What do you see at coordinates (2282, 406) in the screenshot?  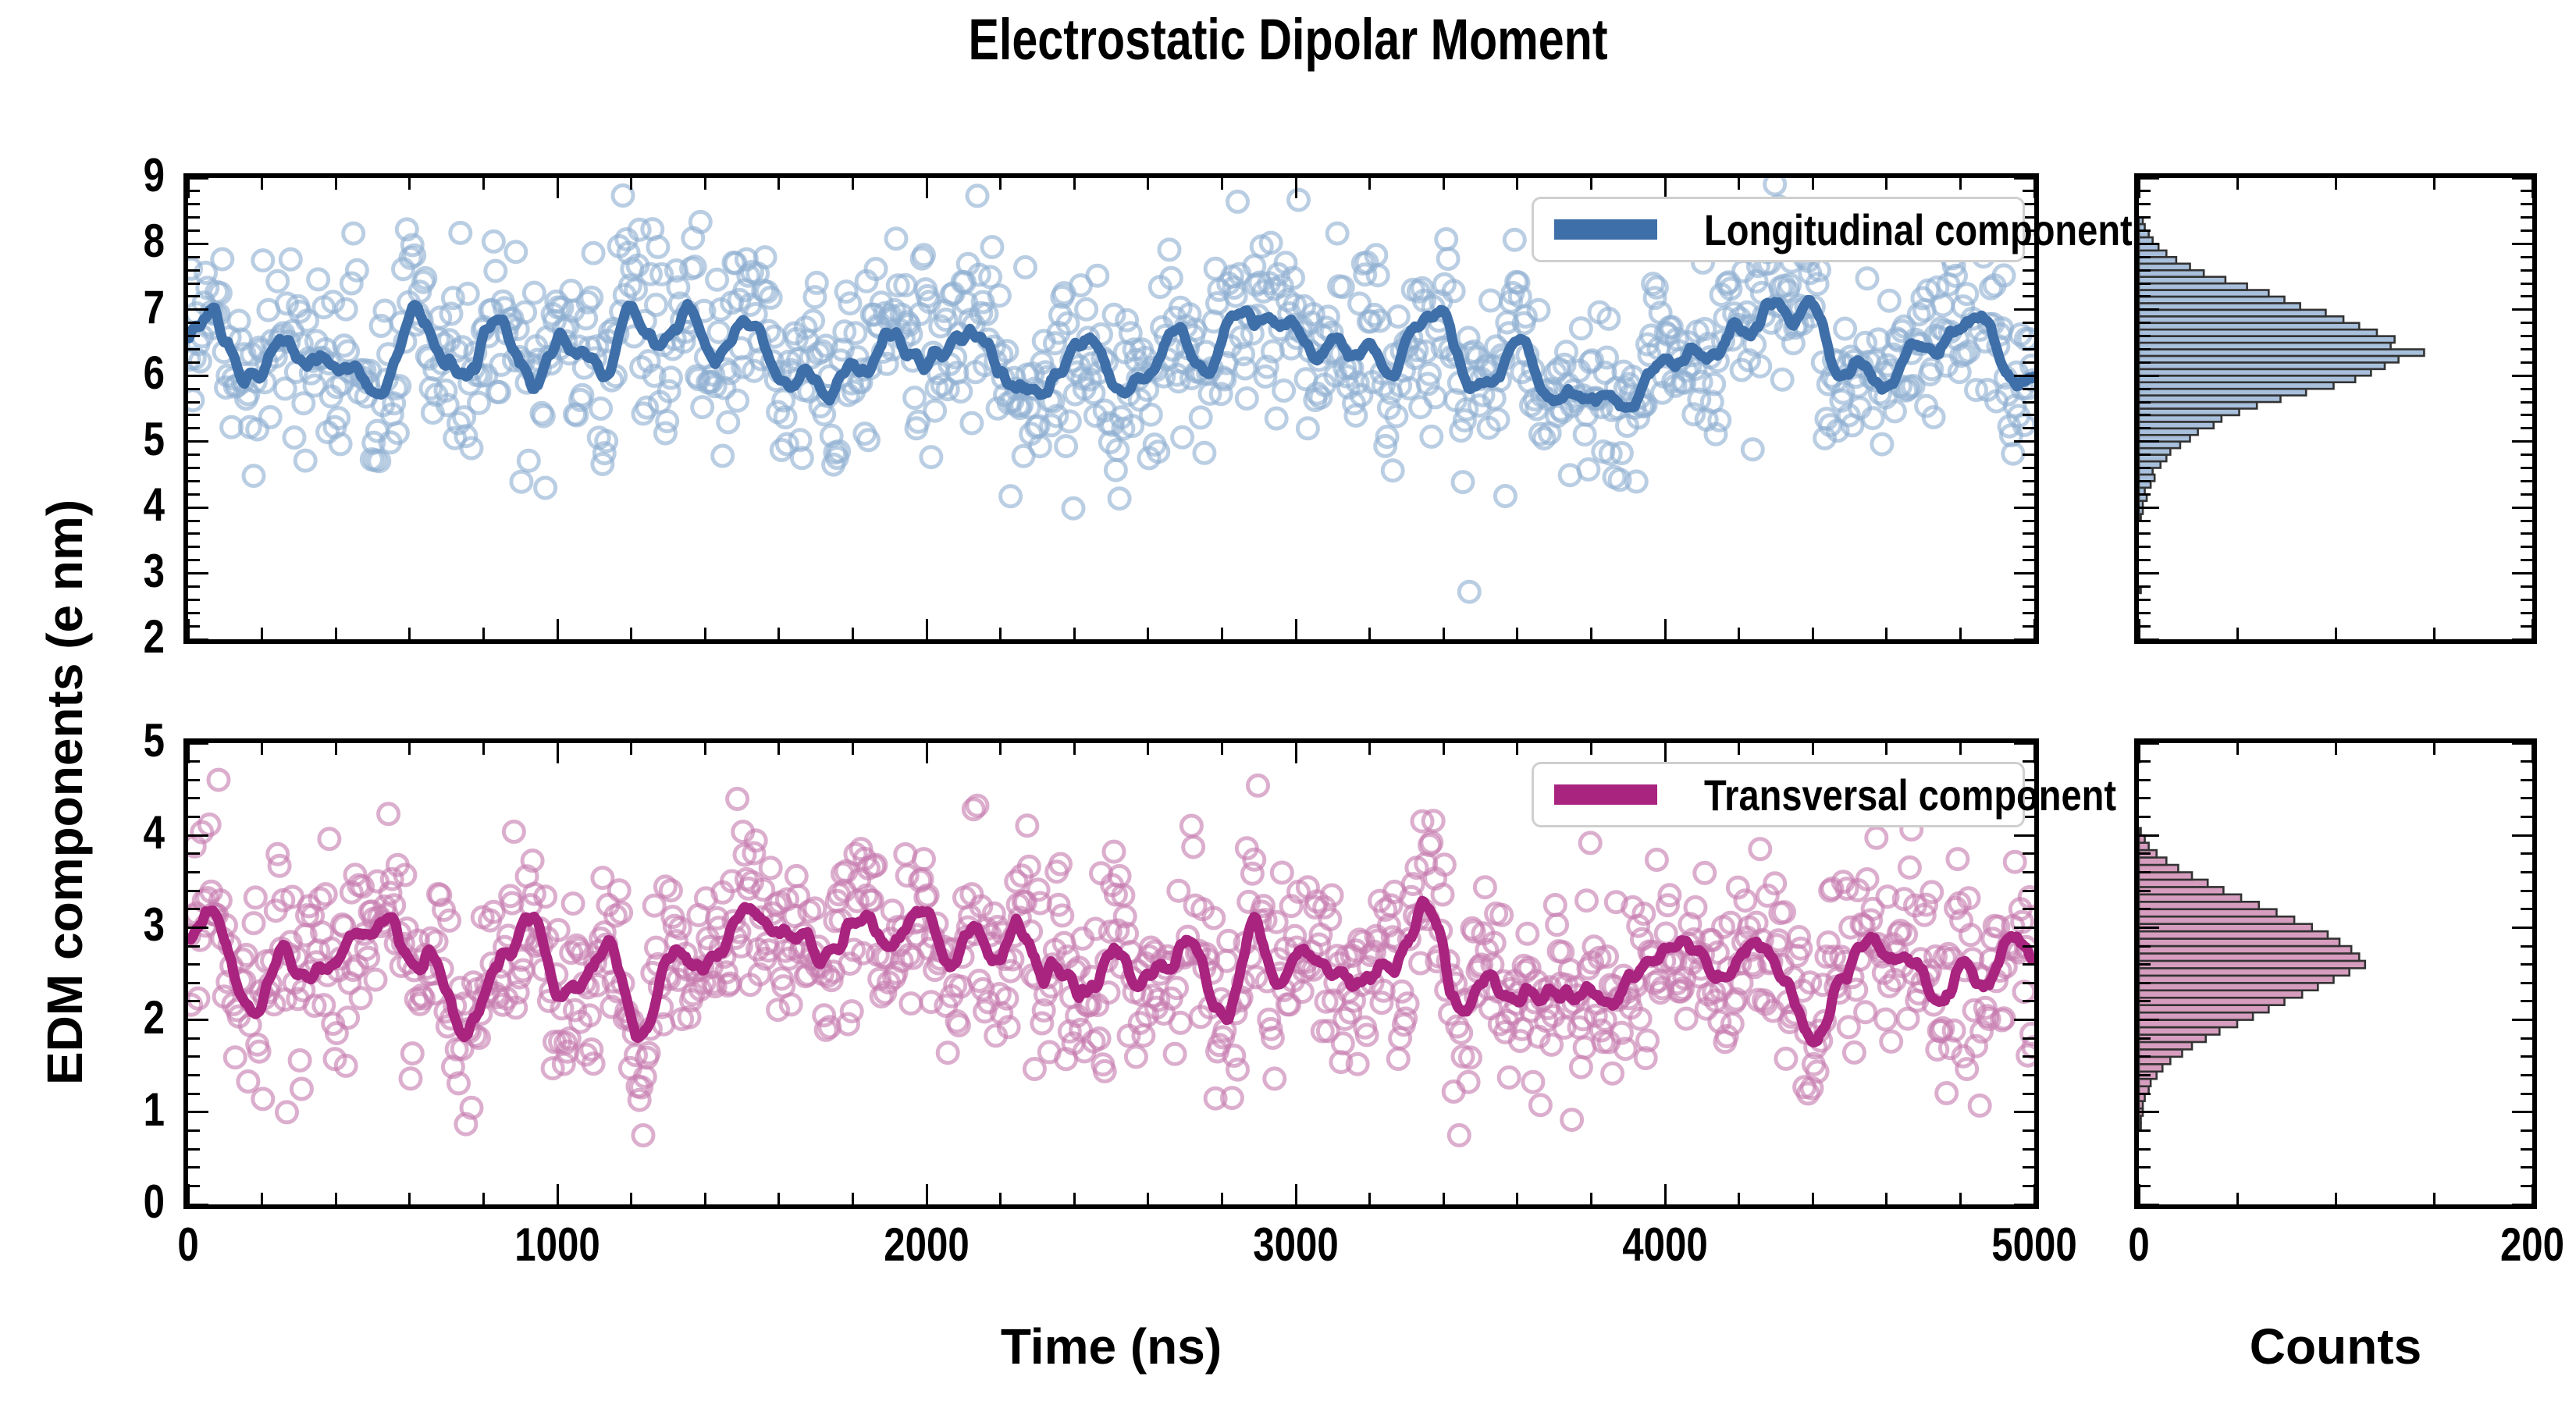 I see `top-histogram-canvas` at bounding box center [2282, 406].